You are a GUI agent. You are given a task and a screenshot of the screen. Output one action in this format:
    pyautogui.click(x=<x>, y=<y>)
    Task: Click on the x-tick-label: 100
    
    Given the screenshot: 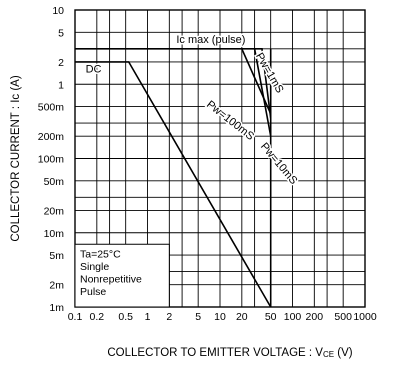 What is the action you would take?
    pyautogui.click(x=293, y=317)
    